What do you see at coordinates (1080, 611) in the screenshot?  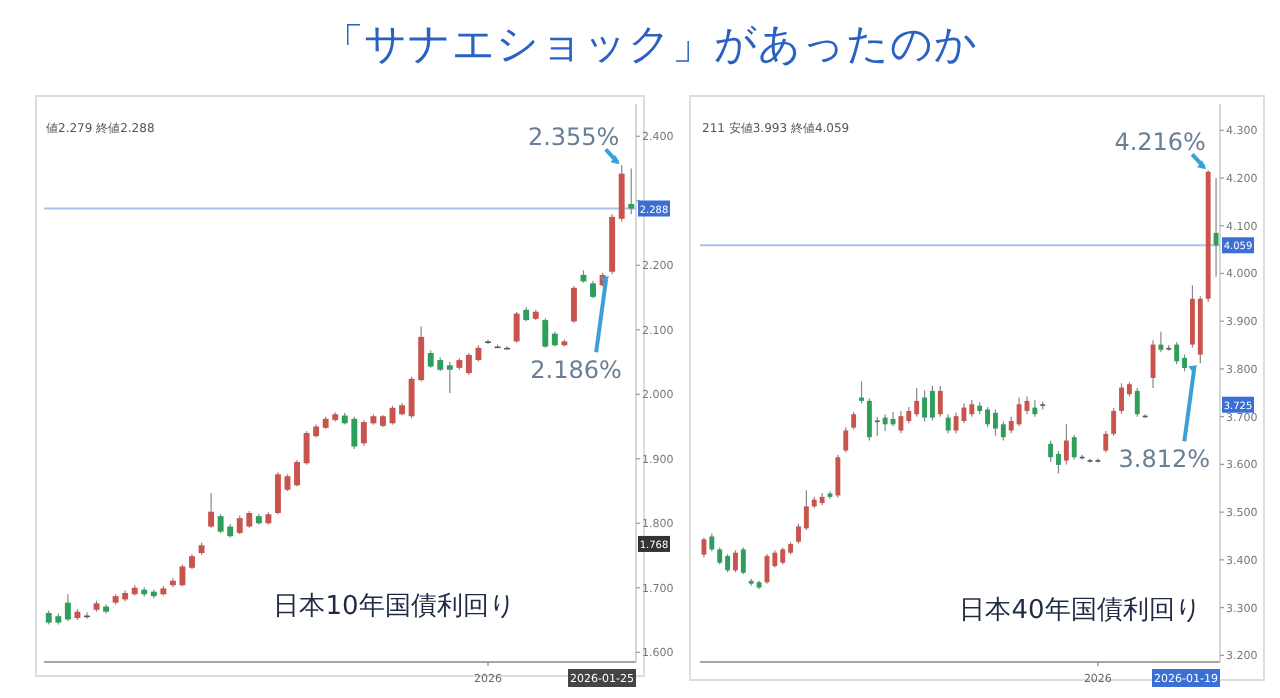 I see `text: 日本40年国債利回り` at bounding box center [1080, 611].